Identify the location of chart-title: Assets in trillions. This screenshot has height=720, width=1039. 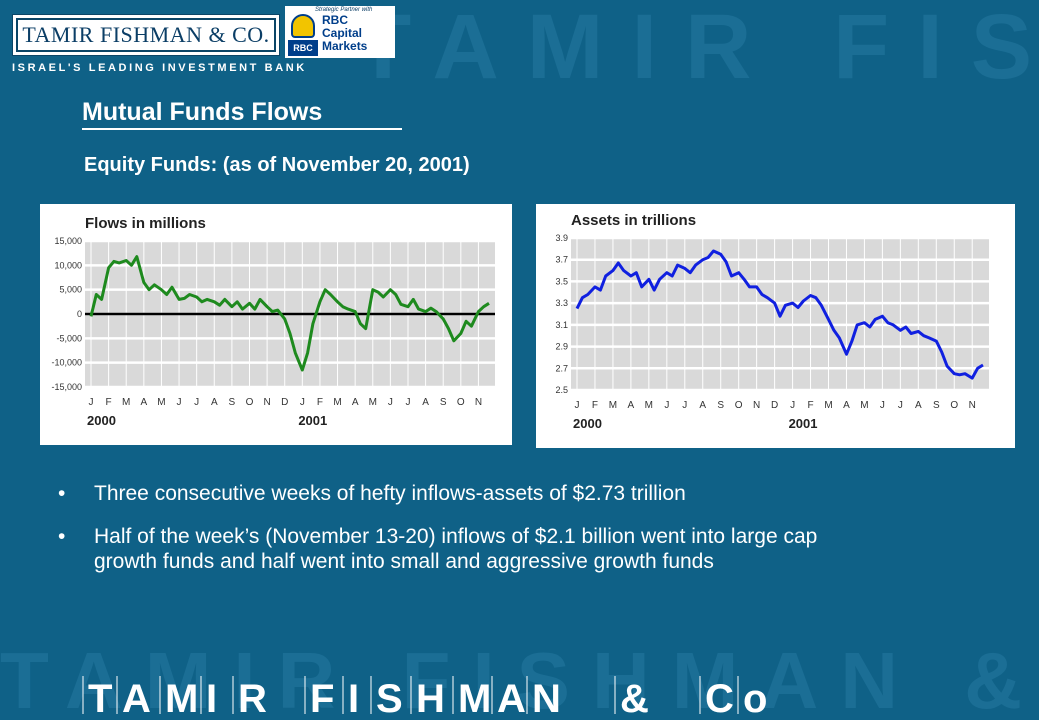
(633, 220).